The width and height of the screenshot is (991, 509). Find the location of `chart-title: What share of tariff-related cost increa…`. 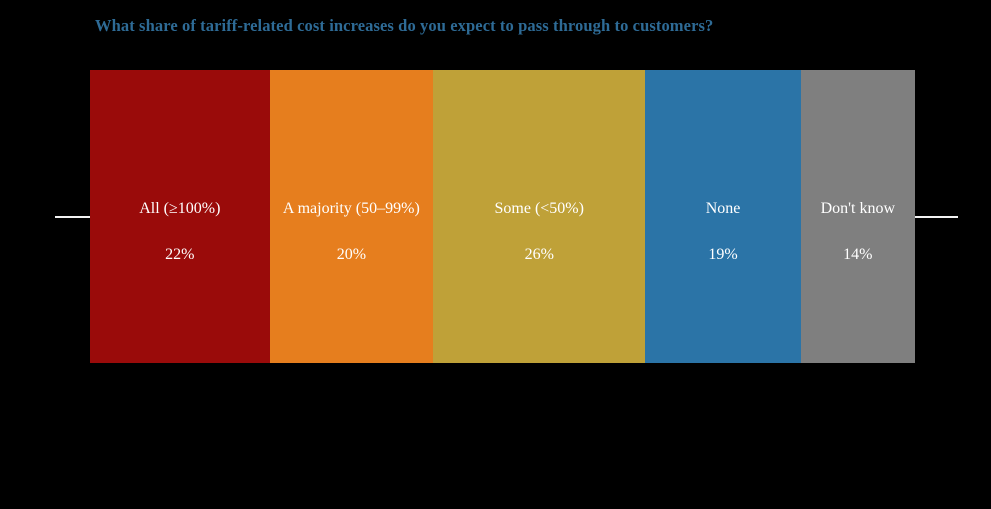

chart-title: What share of tariff-related cost increa… is located at coordinates (404, 25).